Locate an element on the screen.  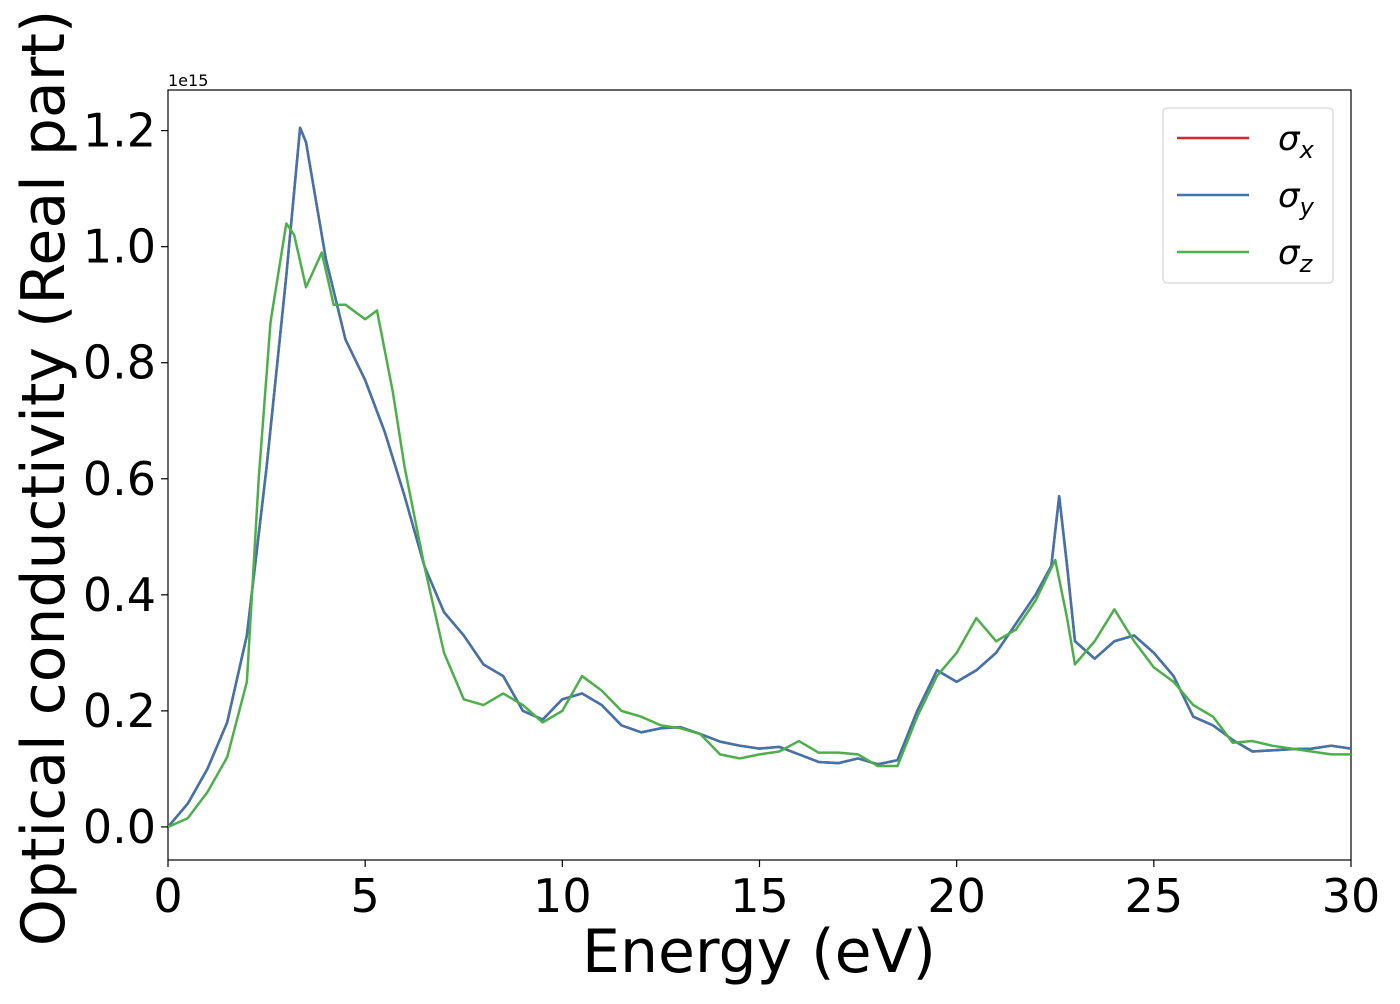
y-axis-label: Optical conductivity (Real part) is located at coordinates (44, 478).